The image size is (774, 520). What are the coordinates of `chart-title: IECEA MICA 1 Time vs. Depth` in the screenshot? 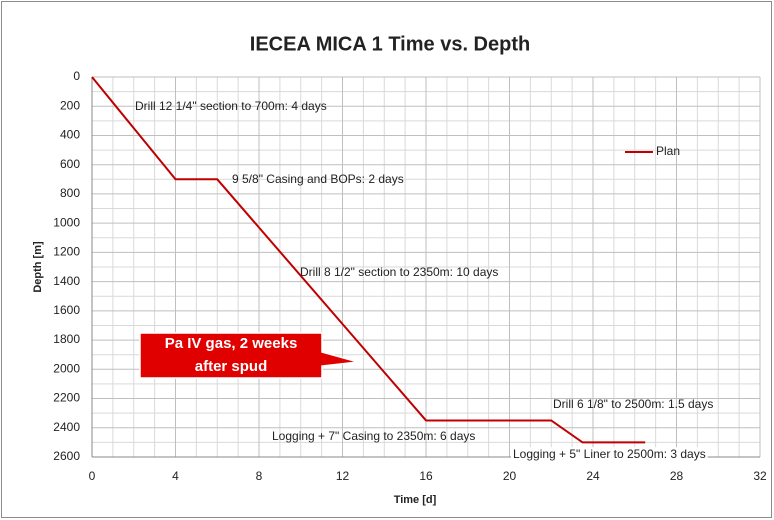 It's located at (390, 44).